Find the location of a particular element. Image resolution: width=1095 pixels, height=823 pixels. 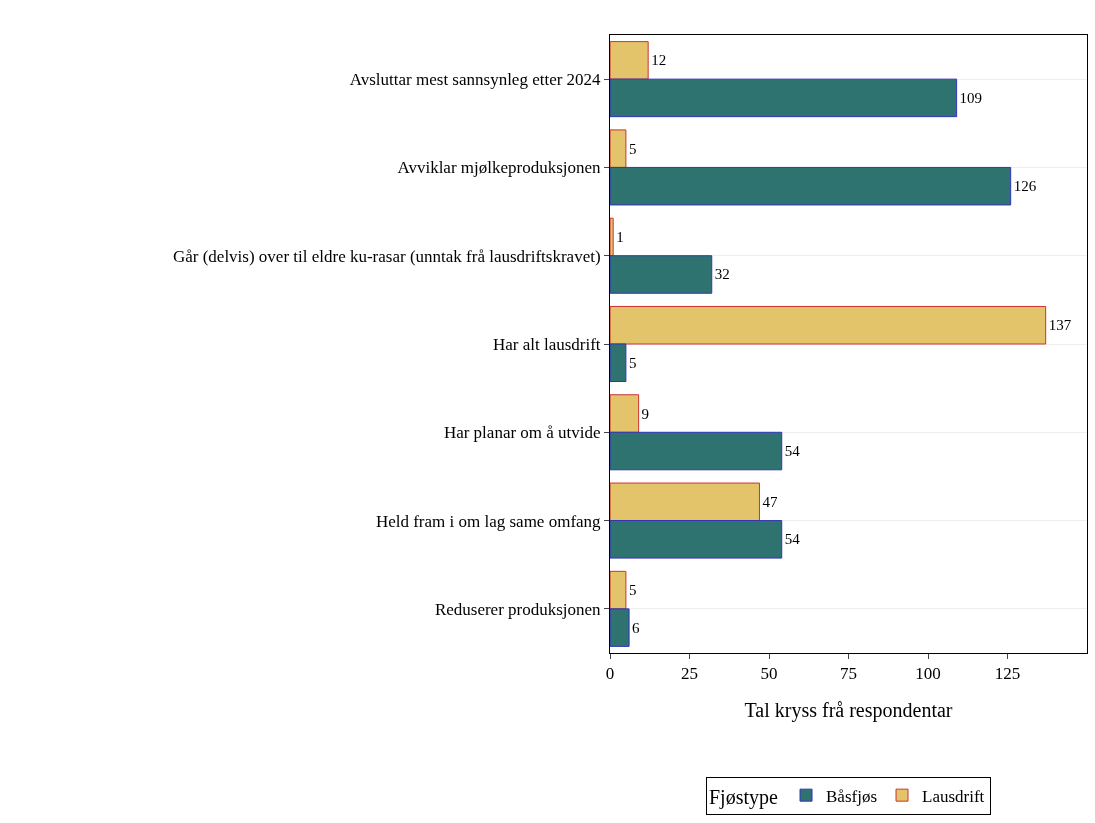

y-tick-label: Reduserer produksjonen is located at coordinates (518, 609).